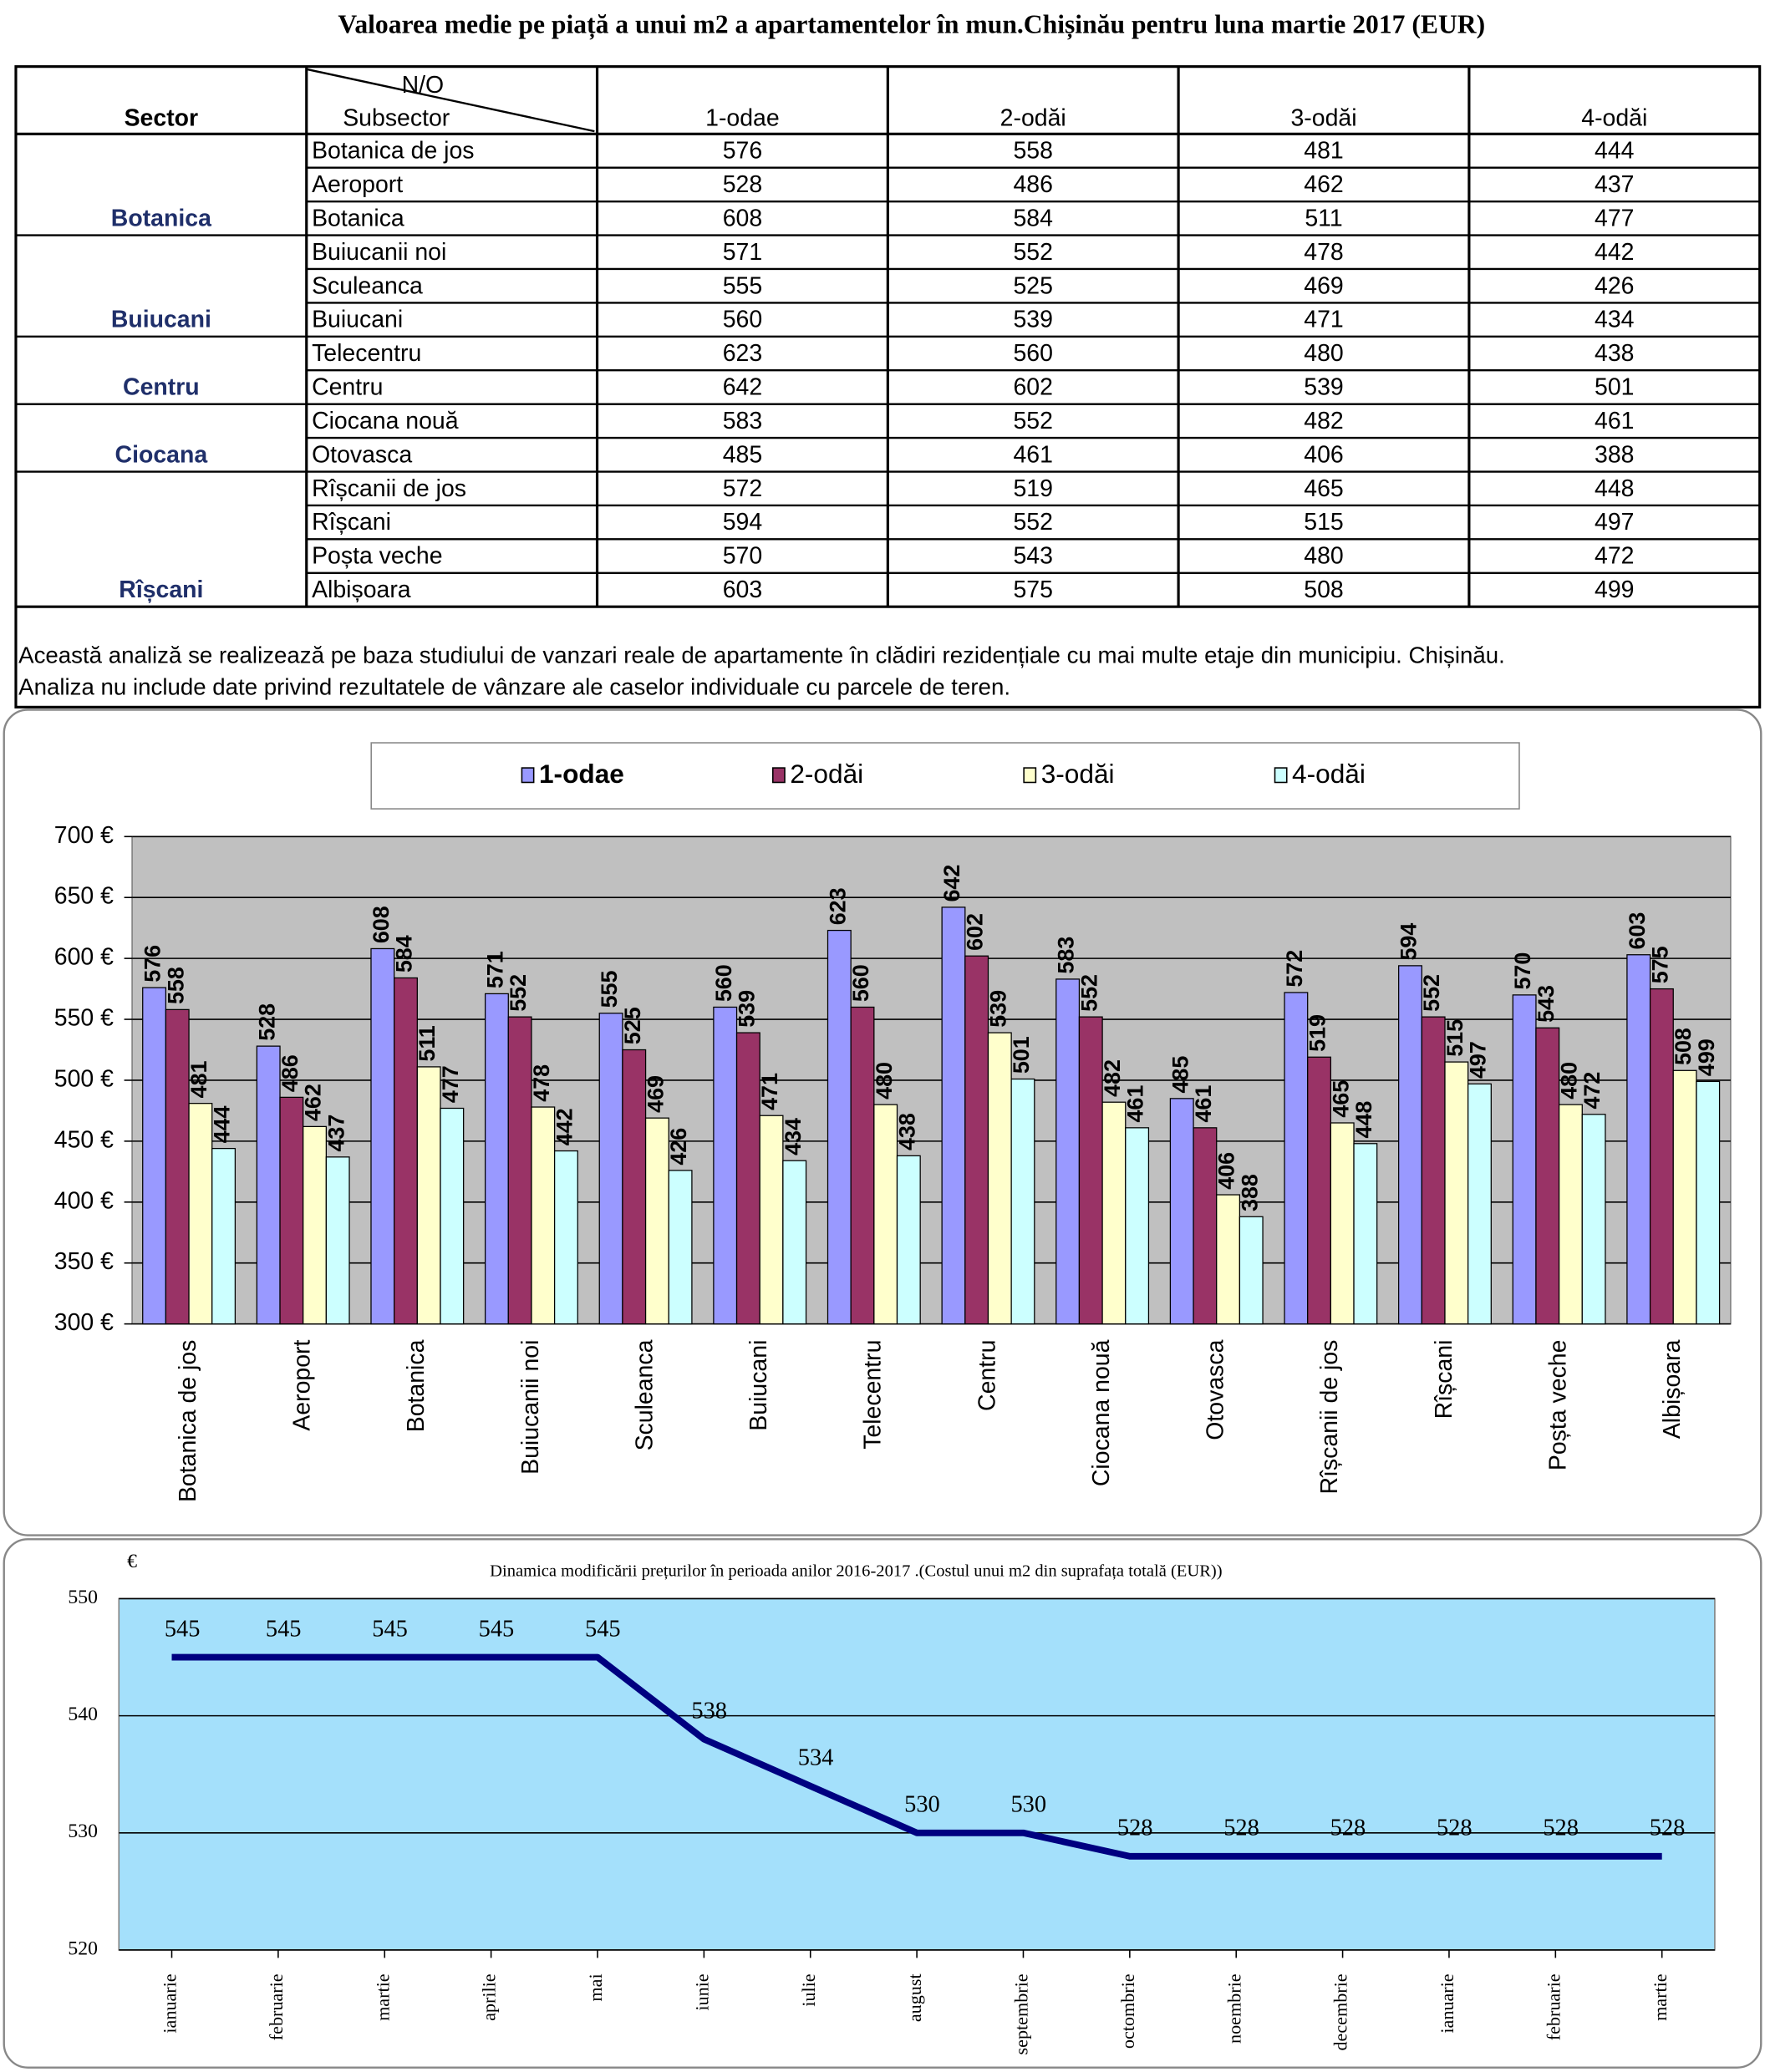  Describe the element at coordinates (1363, 1120) in the screenshot. I see `data-label: 448` at that location.